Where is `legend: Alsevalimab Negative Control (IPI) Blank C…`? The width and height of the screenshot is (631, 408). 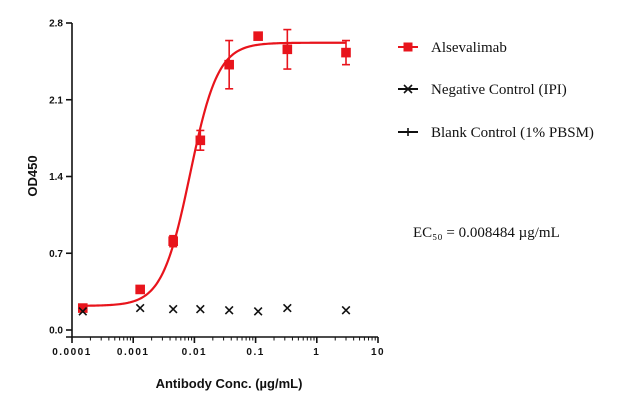
legend: Alsevalimab Negative Control (IPI) Blank C… is located at coordinates (496, 90).